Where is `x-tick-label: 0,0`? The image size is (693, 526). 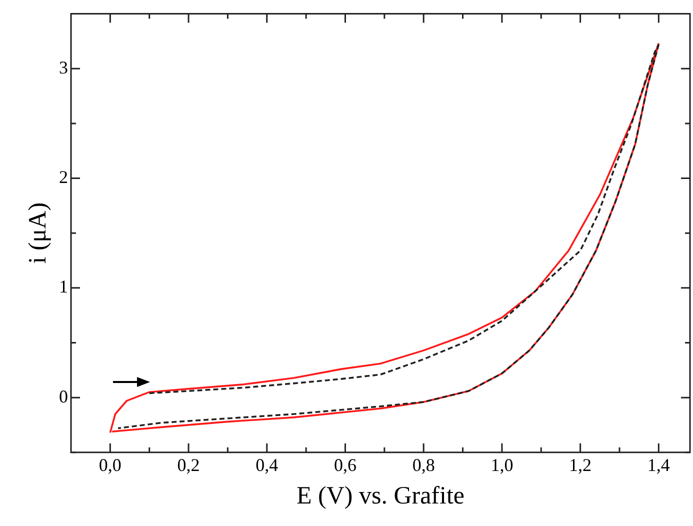
x-tick-label: 0,0 is located at coordinates (110, 464).